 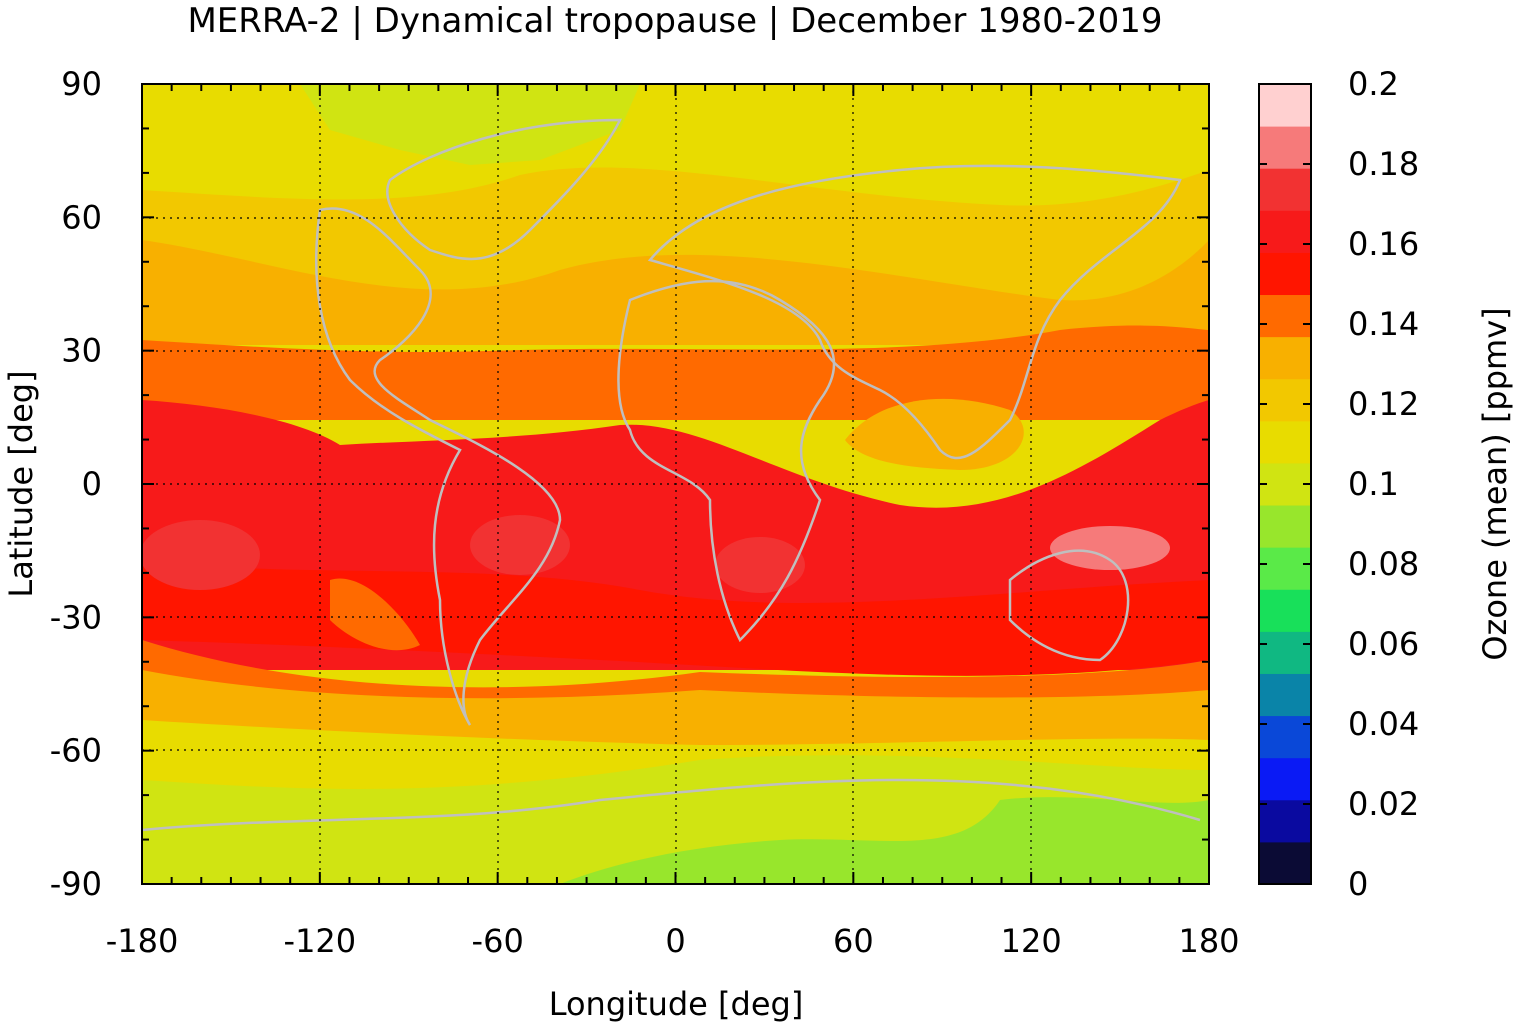 I want to click on colorbar-tick-label: 0.12, so click(x=1383, y=404).